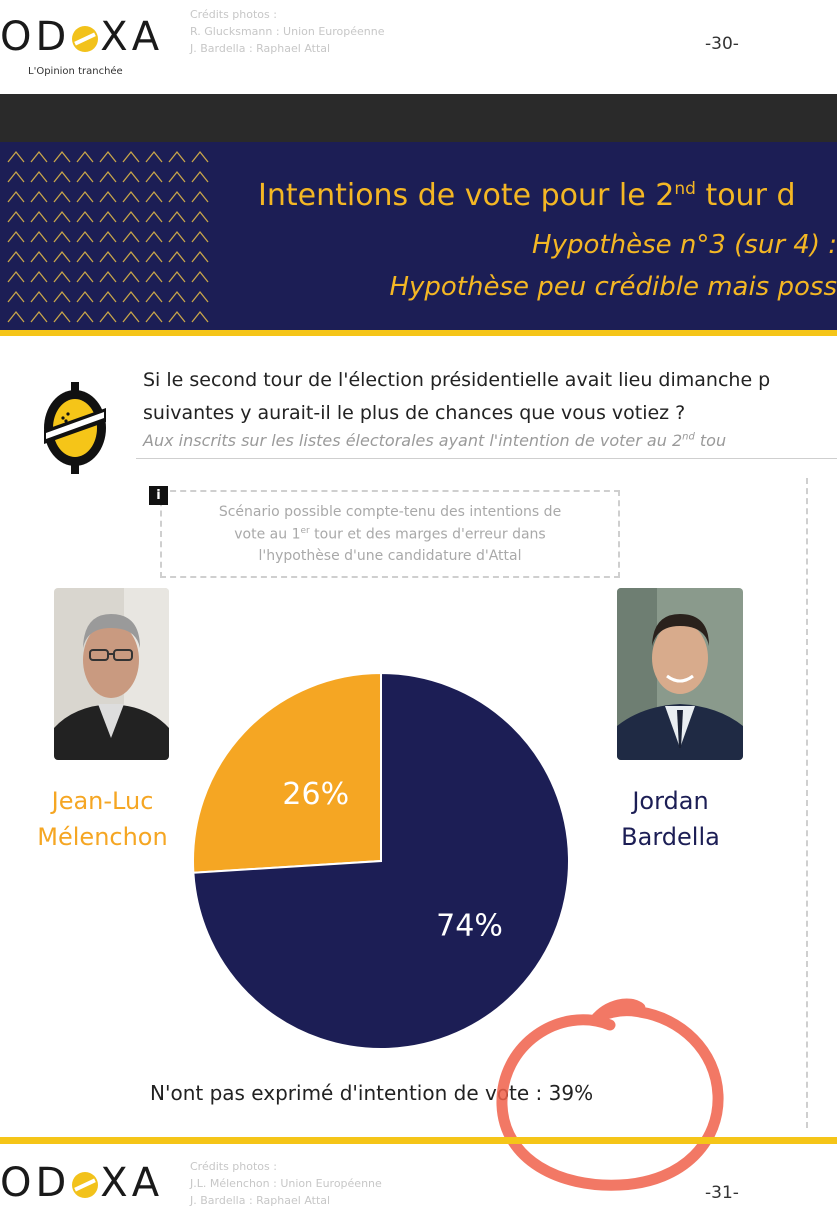 Image resolution: width=837 pixels, height=1209 pixels. What do you see at coordinates (35, 1183) in the screenshot?
I see `footer-logo-text-left: OD` at bounding box center [35, 1183].